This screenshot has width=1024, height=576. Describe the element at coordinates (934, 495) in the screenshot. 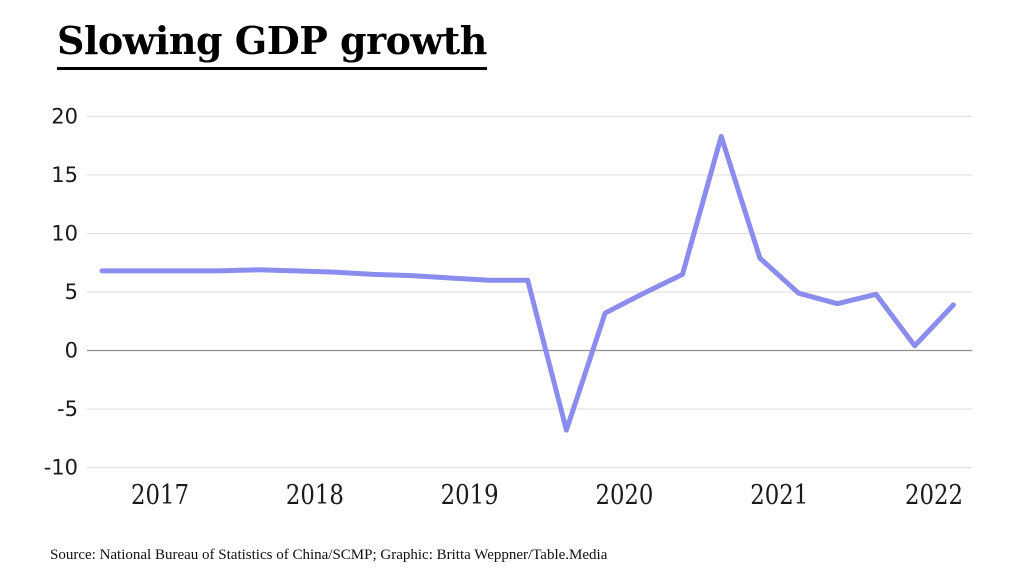

I see `x-axis-tick-label: 2022` at that location.